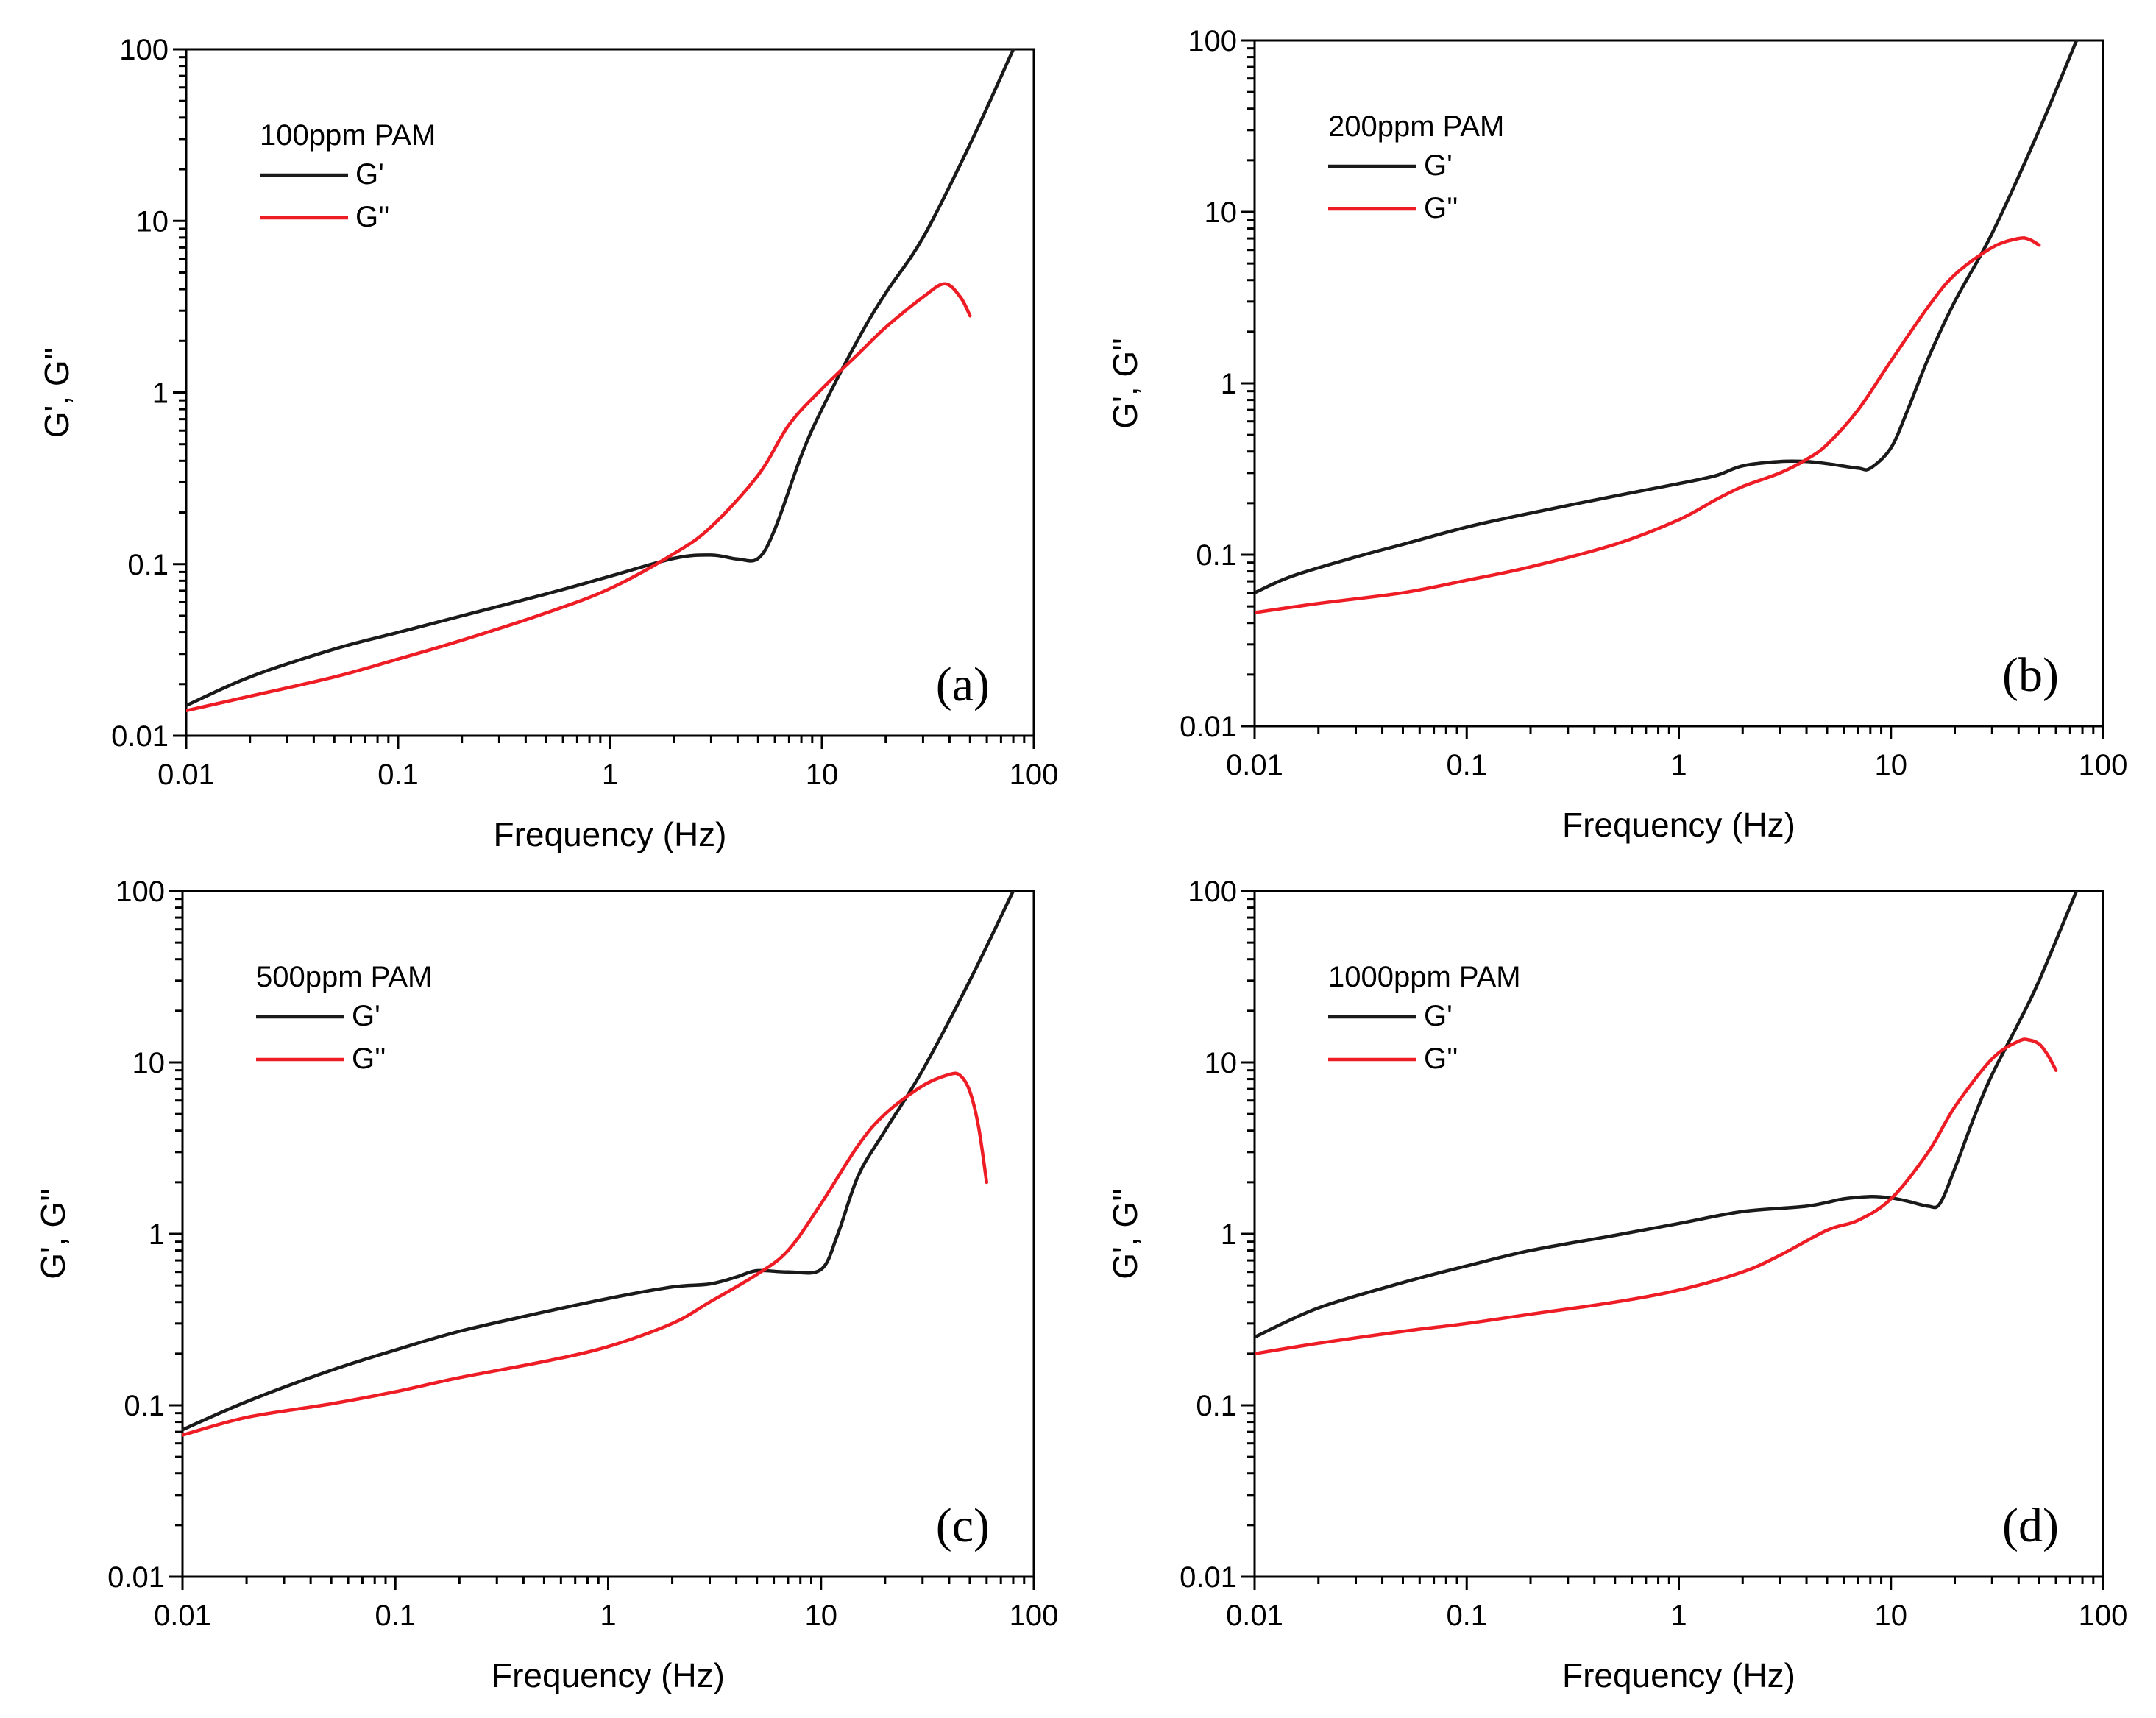 This screenshot has height=1718, width=2156. Describe the element at coordinates (1416, 126) in the screenshot. I see `legend-title: 200ppm PAM` at that location.